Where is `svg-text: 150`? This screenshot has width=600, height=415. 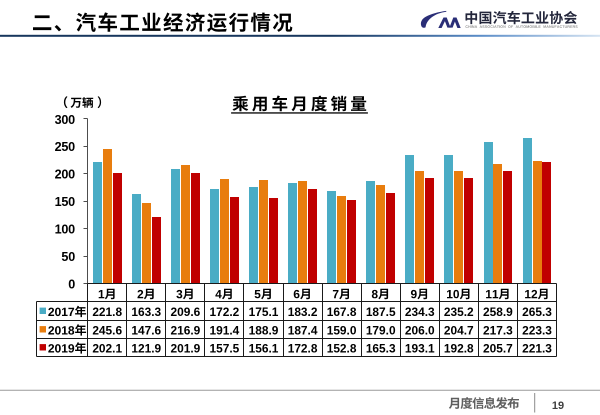
svg-text: 150 is located at coordinates (65, 202).